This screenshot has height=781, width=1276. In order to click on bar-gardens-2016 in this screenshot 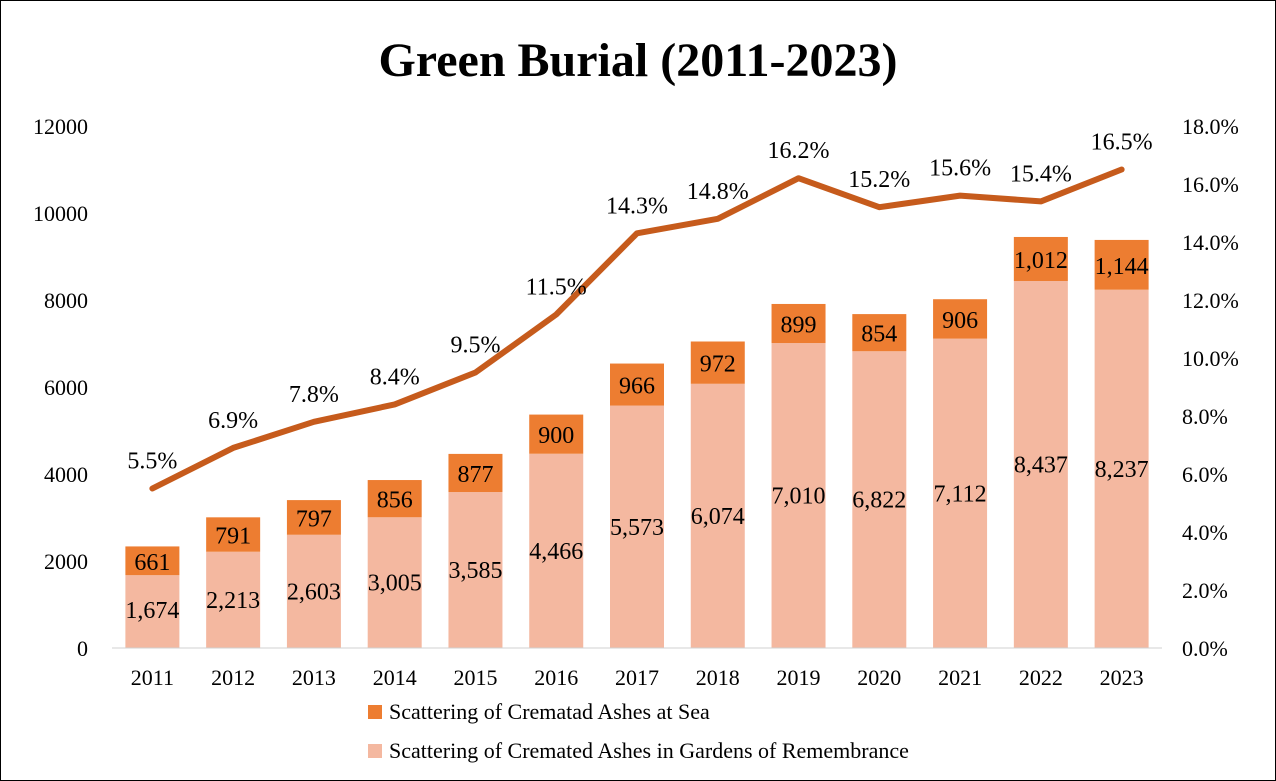, I will do `click(556, 550)`.